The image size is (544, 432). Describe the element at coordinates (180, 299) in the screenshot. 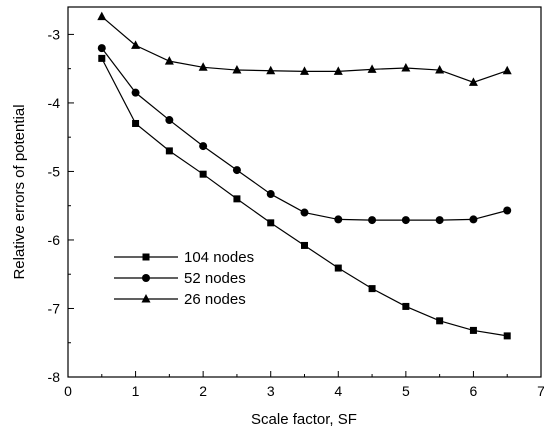

I see `legend-item: 26 nodes` at that location.